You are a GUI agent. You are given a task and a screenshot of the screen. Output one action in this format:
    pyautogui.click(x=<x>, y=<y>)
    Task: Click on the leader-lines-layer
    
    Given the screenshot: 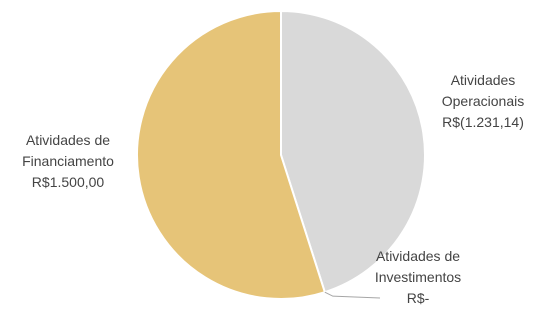 What is the action you would take?
    pyautogui.click(x=352, y=295)
    